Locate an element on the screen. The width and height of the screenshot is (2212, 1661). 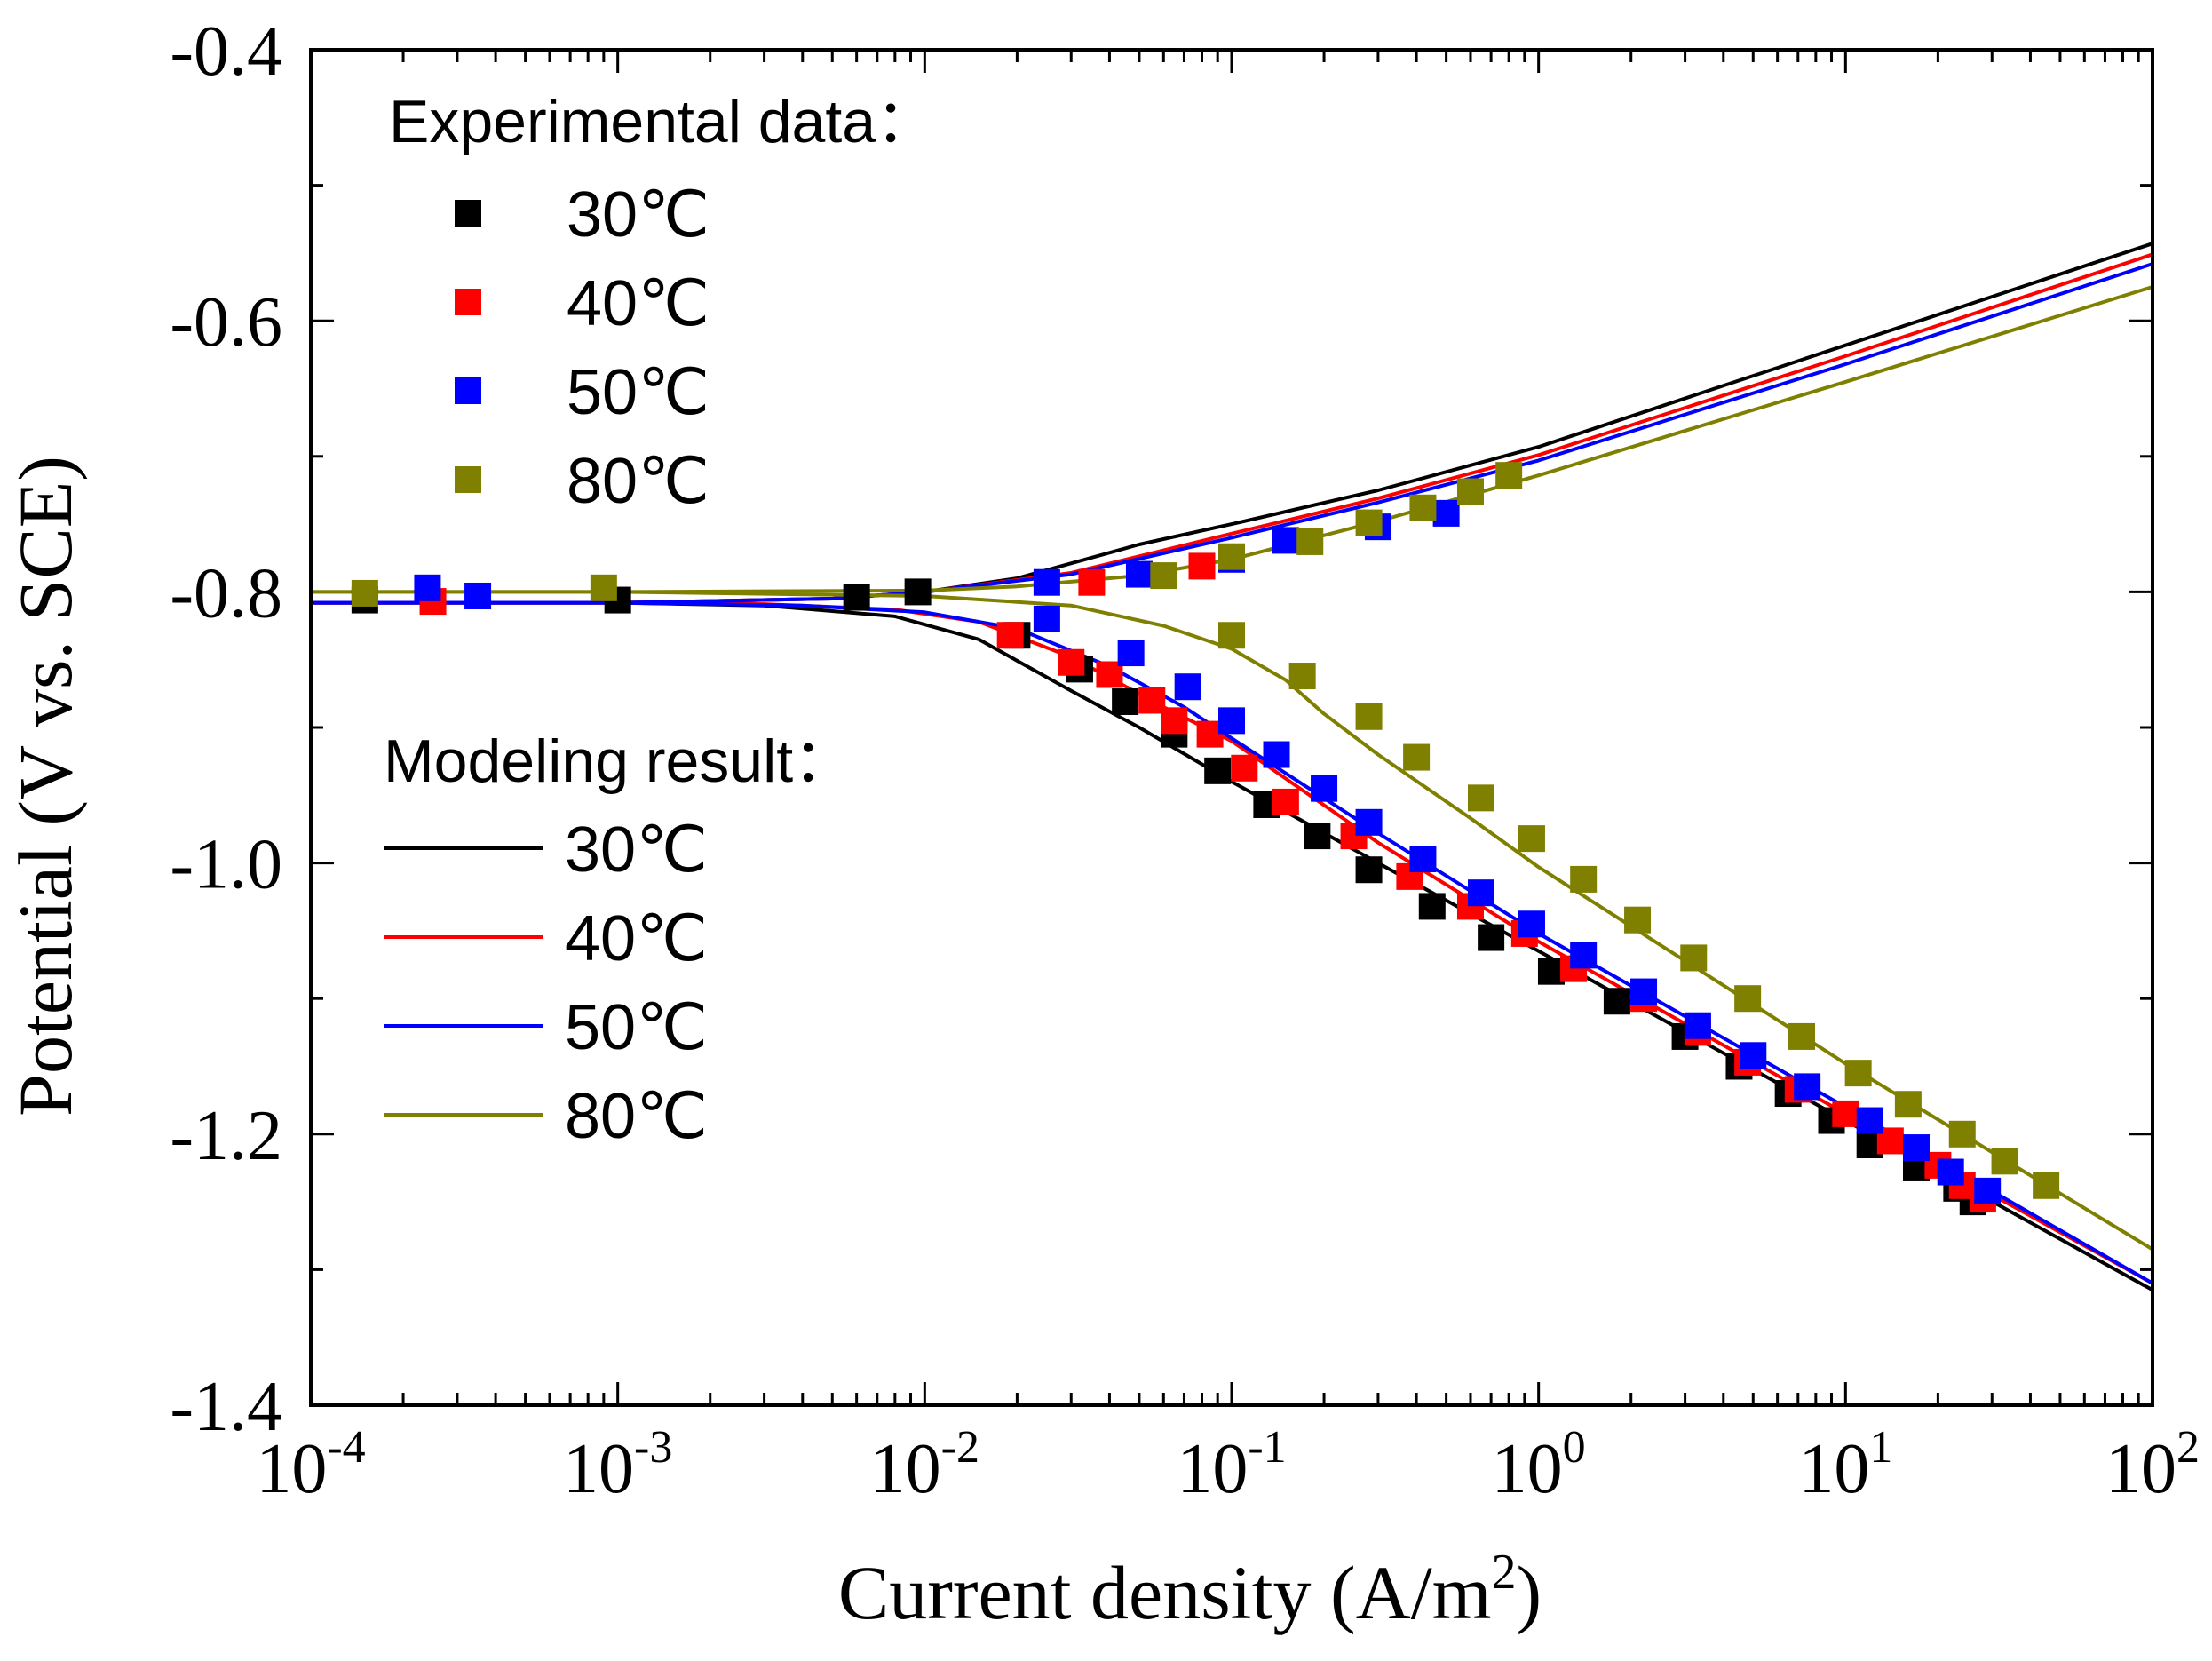
y-tick-label: -0.8 is located at coordinates (226, 593).